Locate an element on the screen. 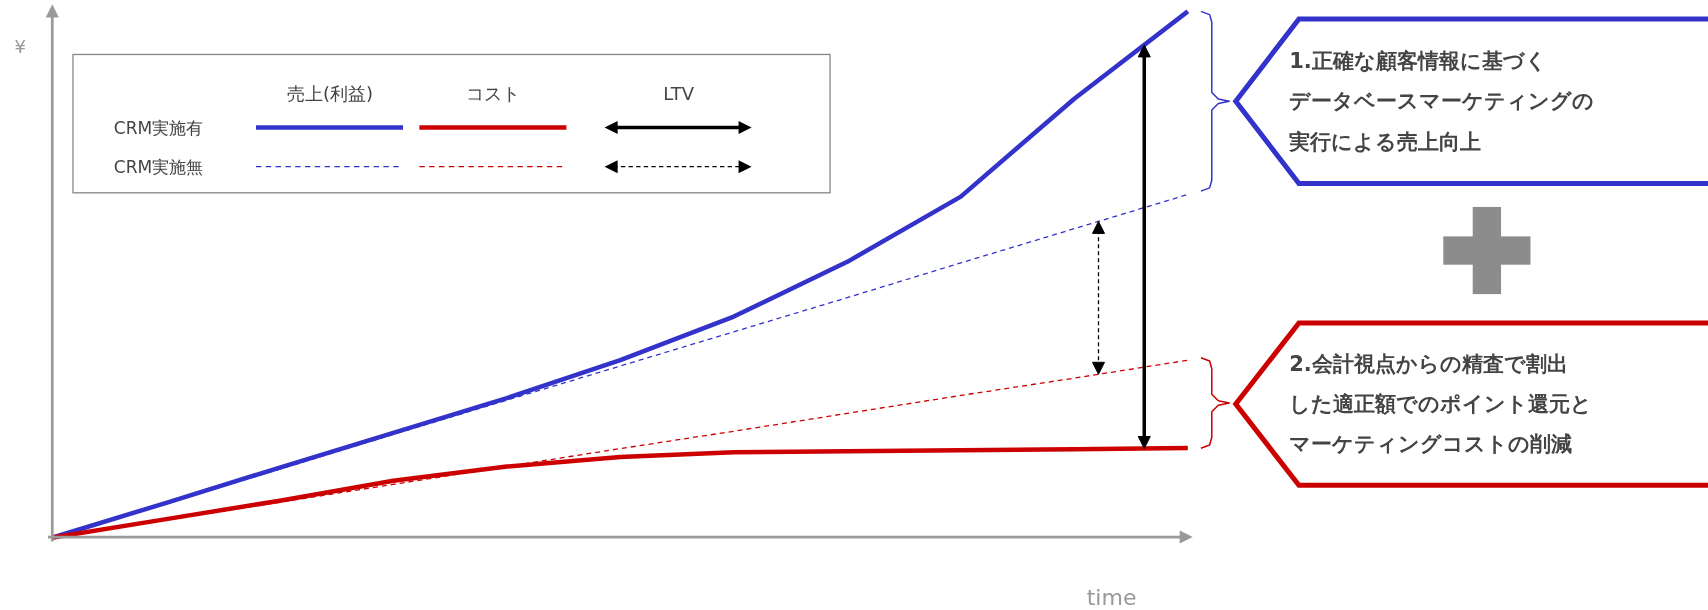 The height and width of the screenshot is (610, 1708). annotation: CRM実施有 is located at coordinates (158, 127).